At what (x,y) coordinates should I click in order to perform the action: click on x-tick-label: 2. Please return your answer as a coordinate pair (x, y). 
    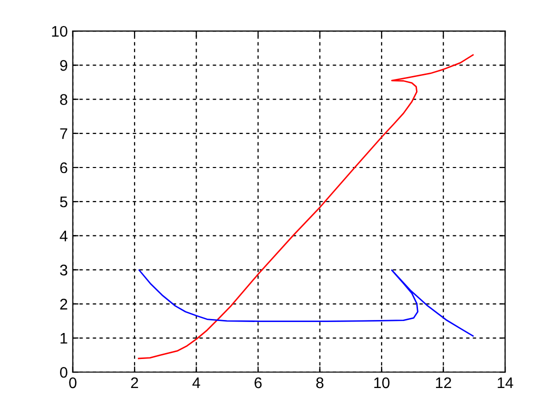
    Looking at the image, I should click on (134, 382).